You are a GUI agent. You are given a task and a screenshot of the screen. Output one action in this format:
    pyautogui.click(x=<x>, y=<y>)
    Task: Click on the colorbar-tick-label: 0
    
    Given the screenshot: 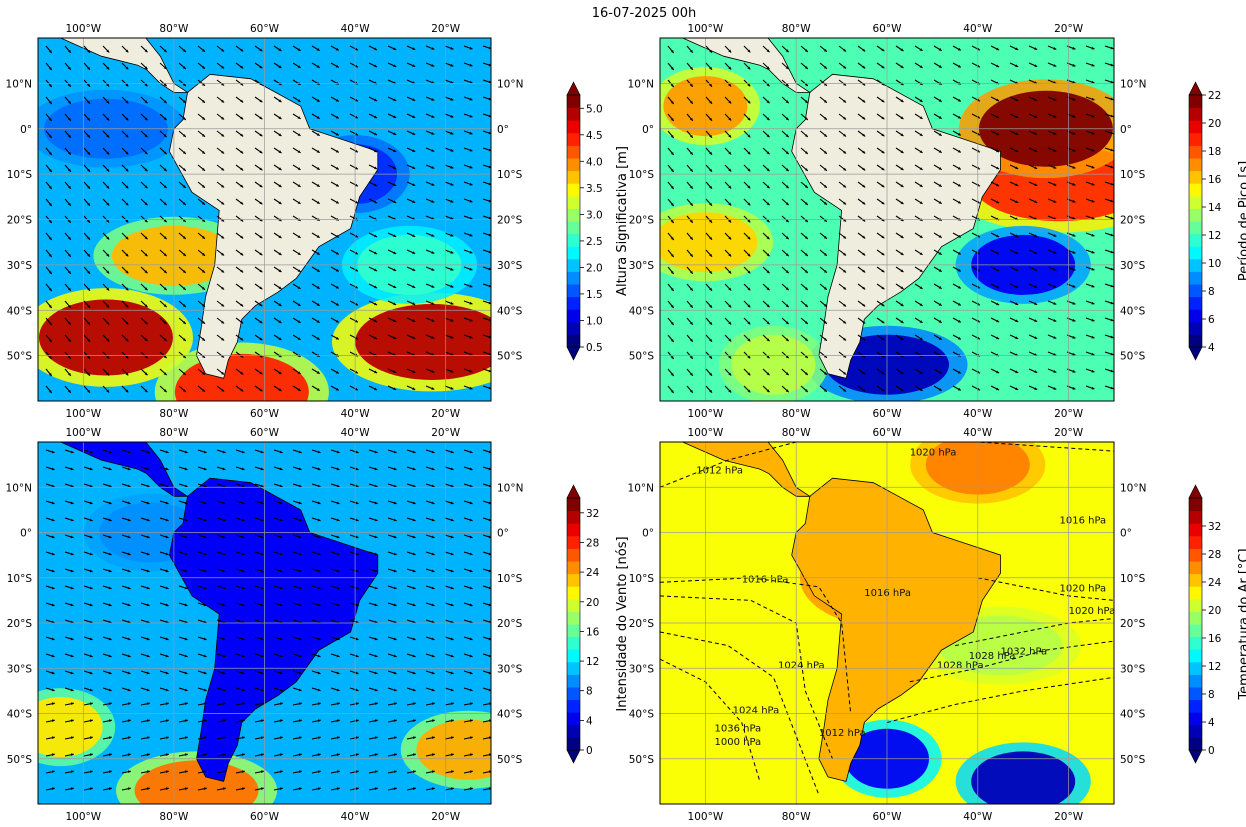 What is the action you would take?
    pyautogui.click(x=589, y=751)
    